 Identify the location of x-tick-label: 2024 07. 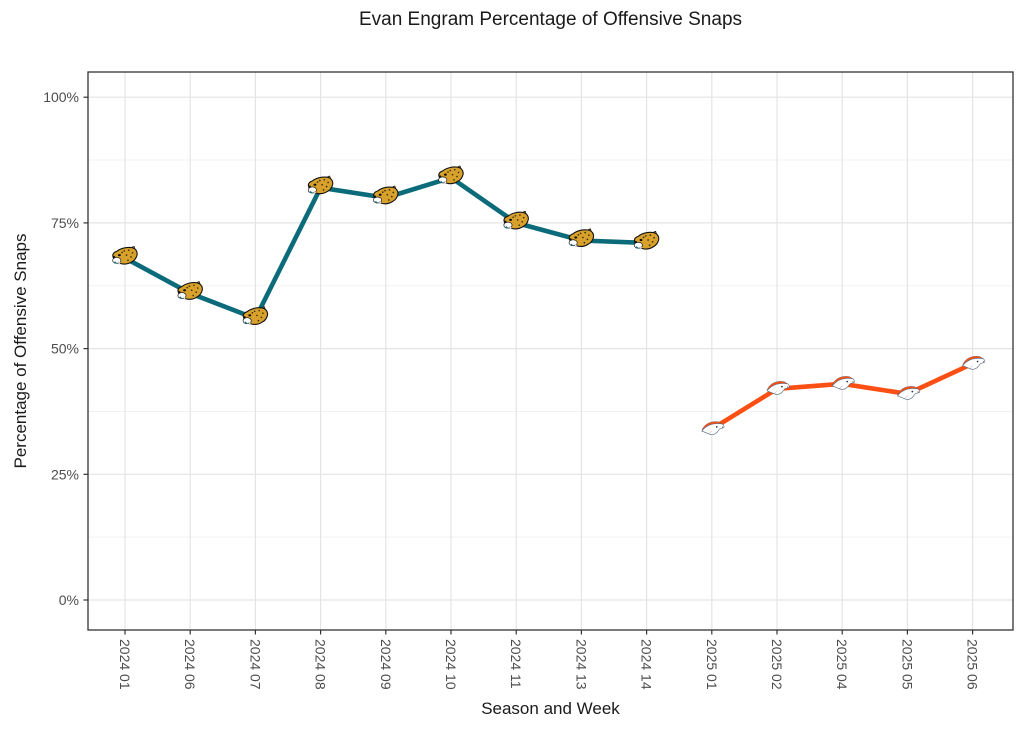
(255, 664).